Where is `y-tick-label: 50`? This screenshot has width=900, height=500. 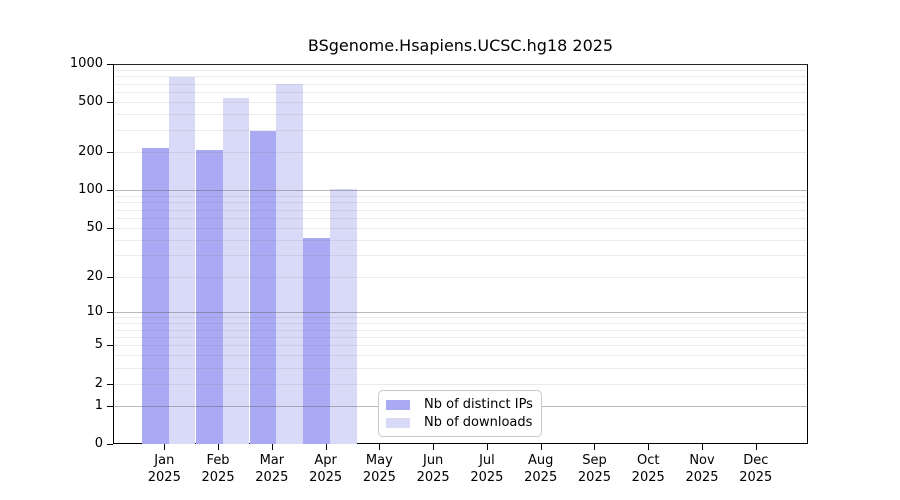
y-tick-label: 50 is located at coordinates (94, 227).